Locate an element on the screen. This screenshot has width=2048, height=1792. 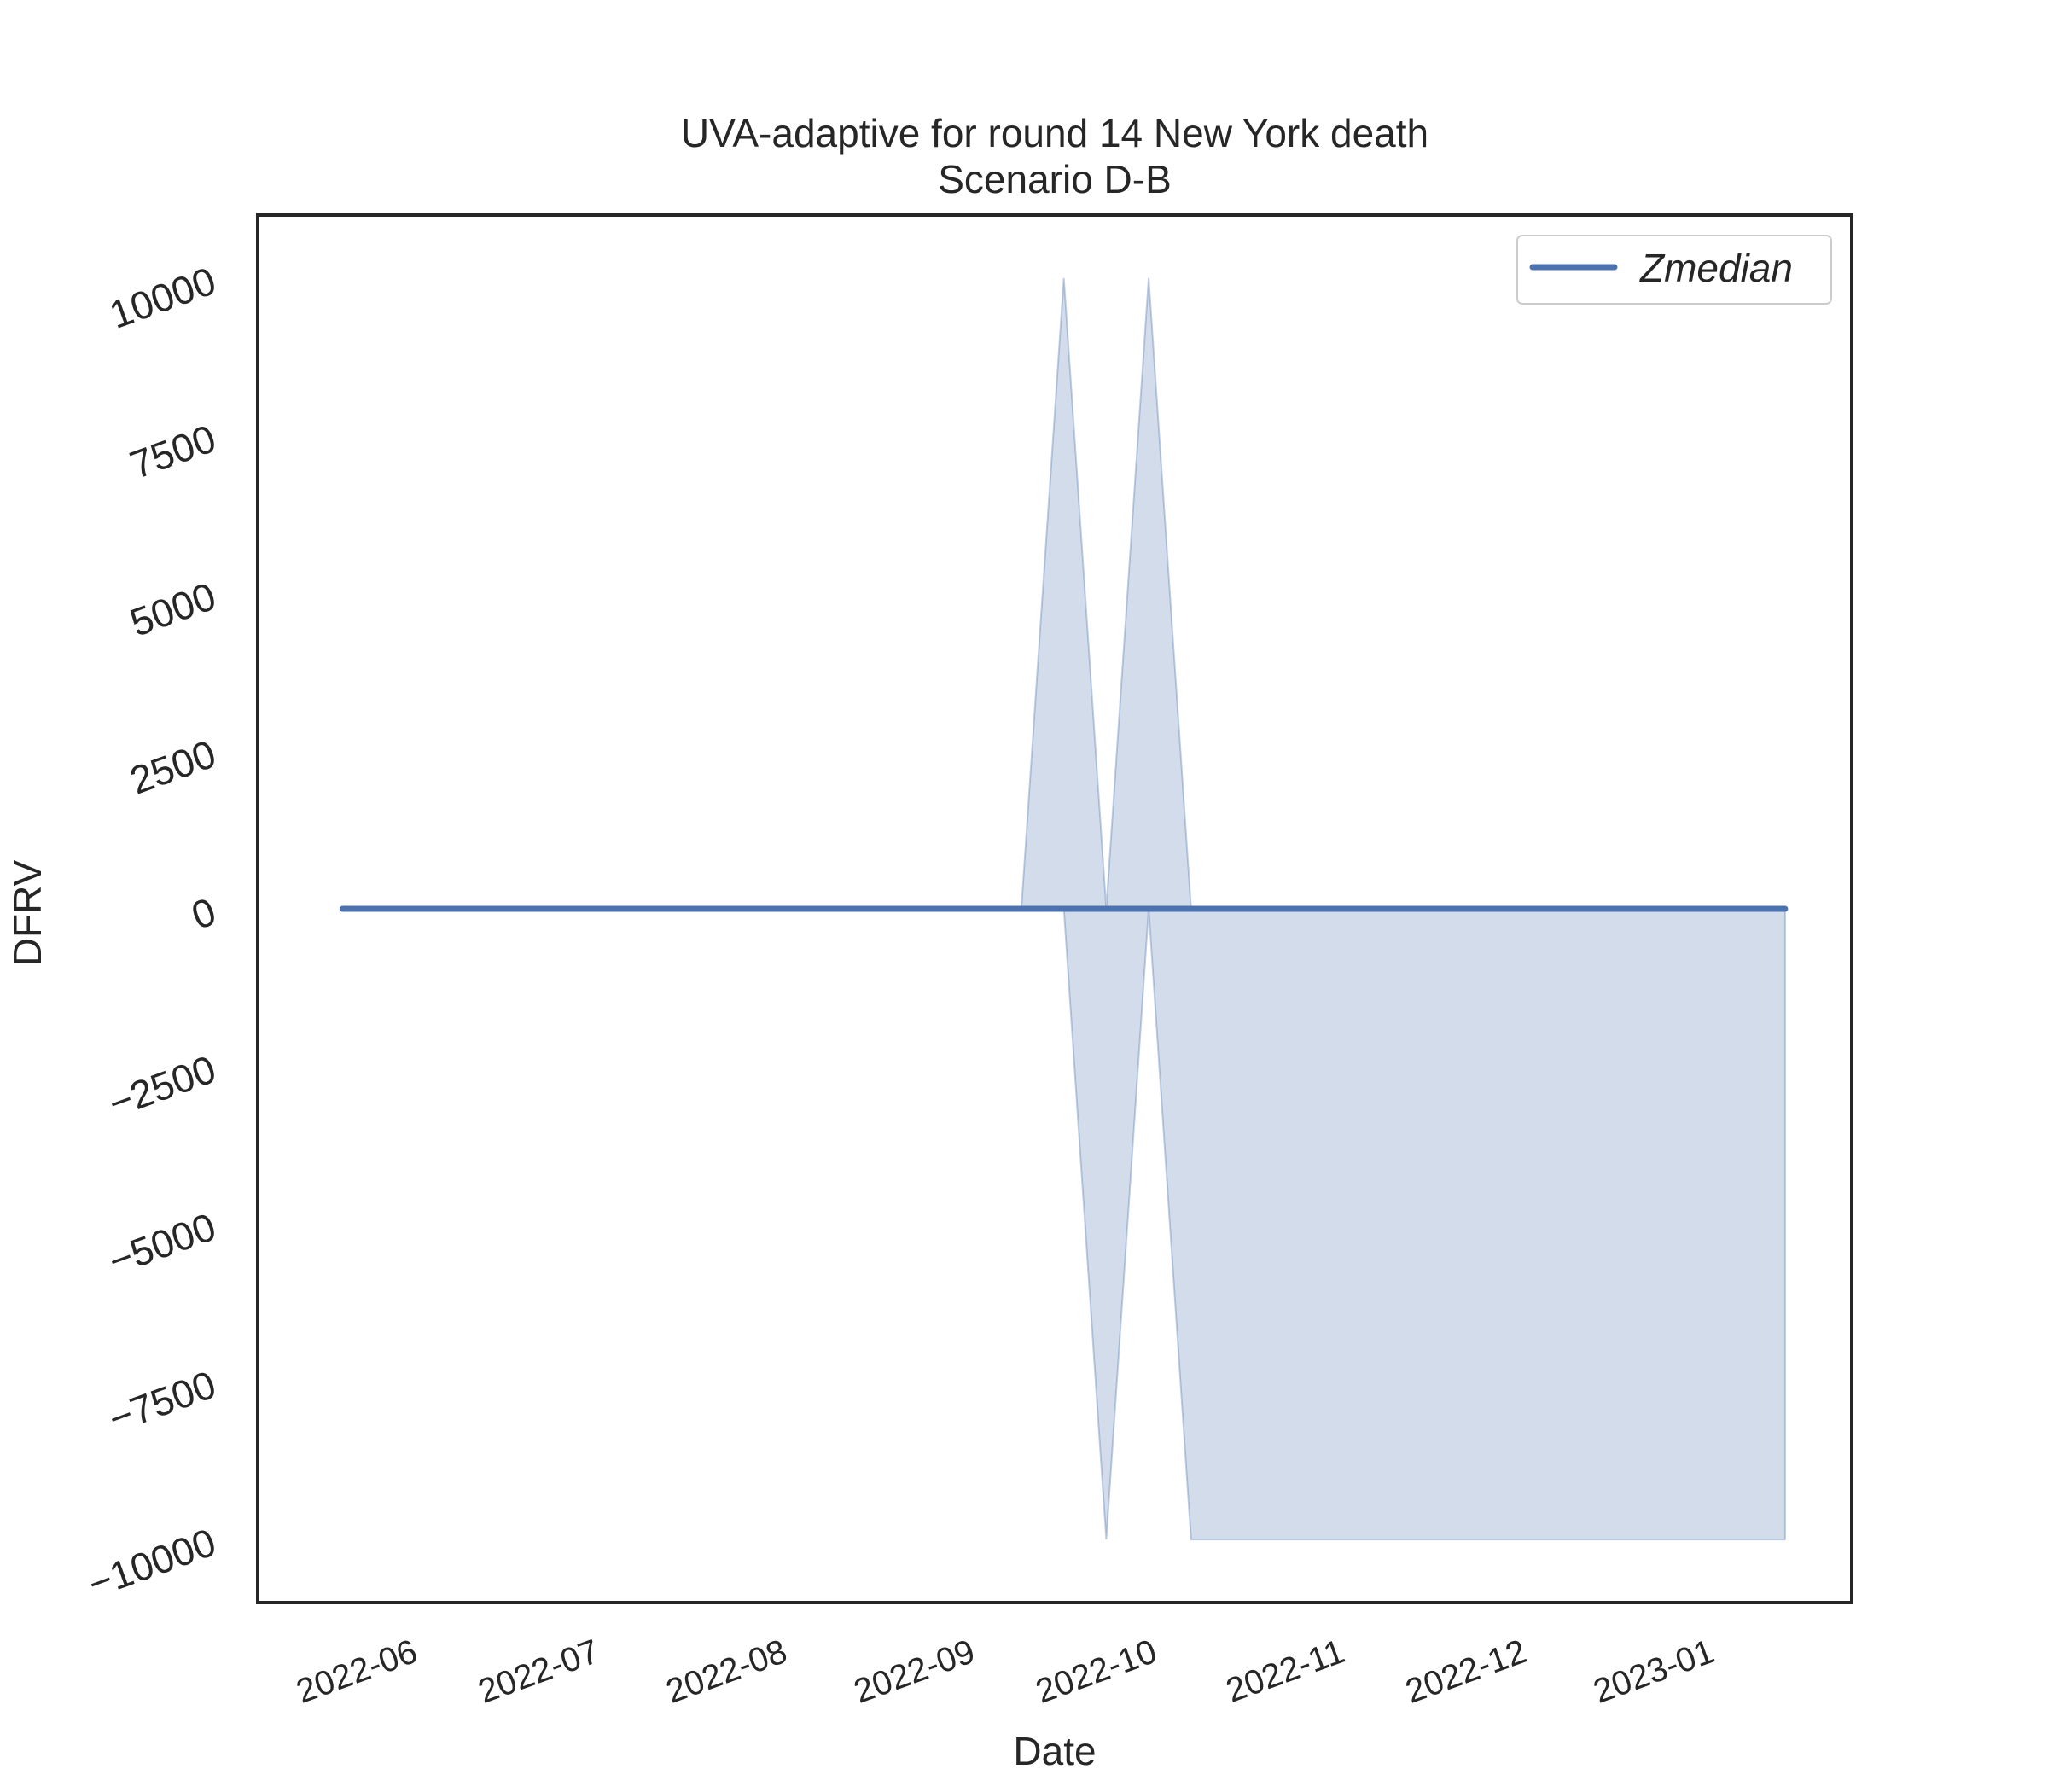
legend-box is located at coordinates (1674, 270).